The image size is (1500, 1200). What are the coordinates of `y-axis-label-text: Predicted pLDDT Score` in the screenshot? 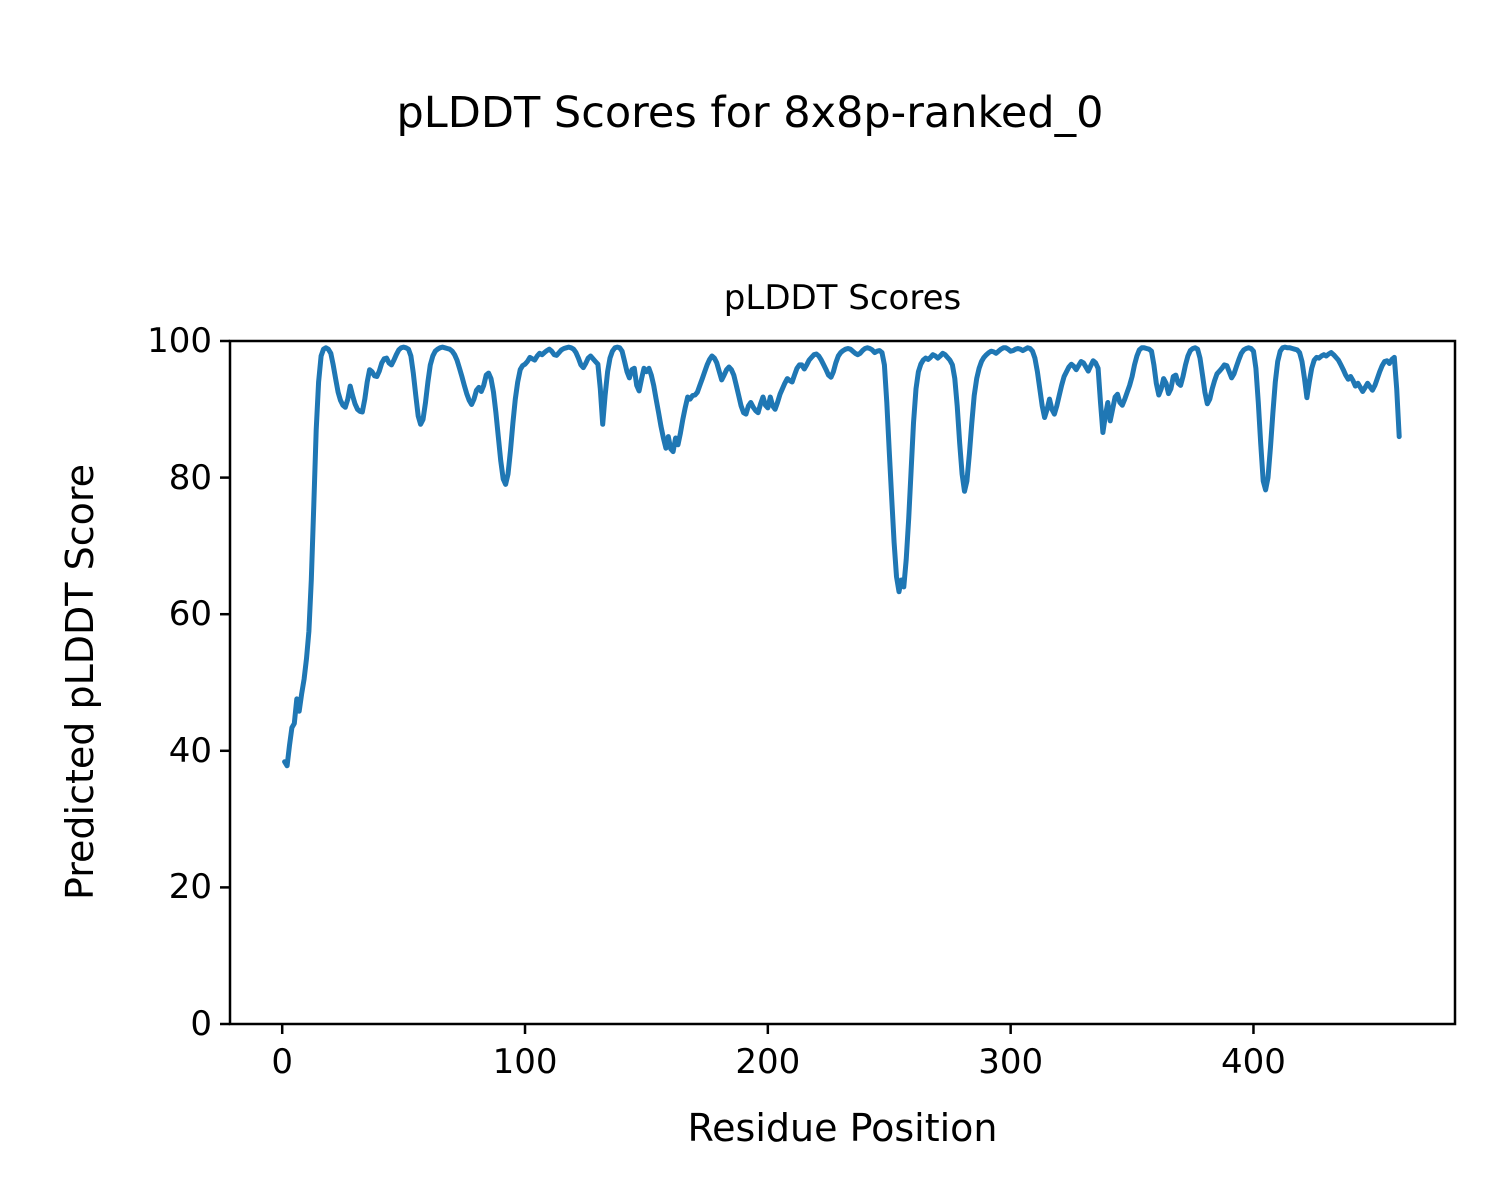 It's located at (80, 682).